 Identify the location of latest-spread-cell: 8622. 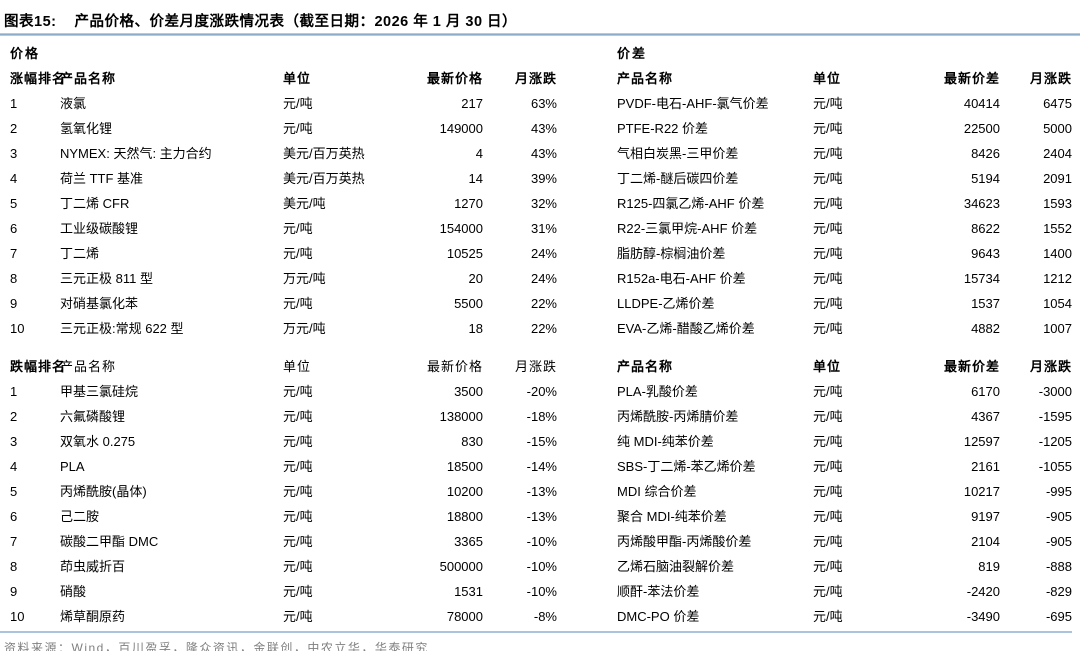
(985, 228).